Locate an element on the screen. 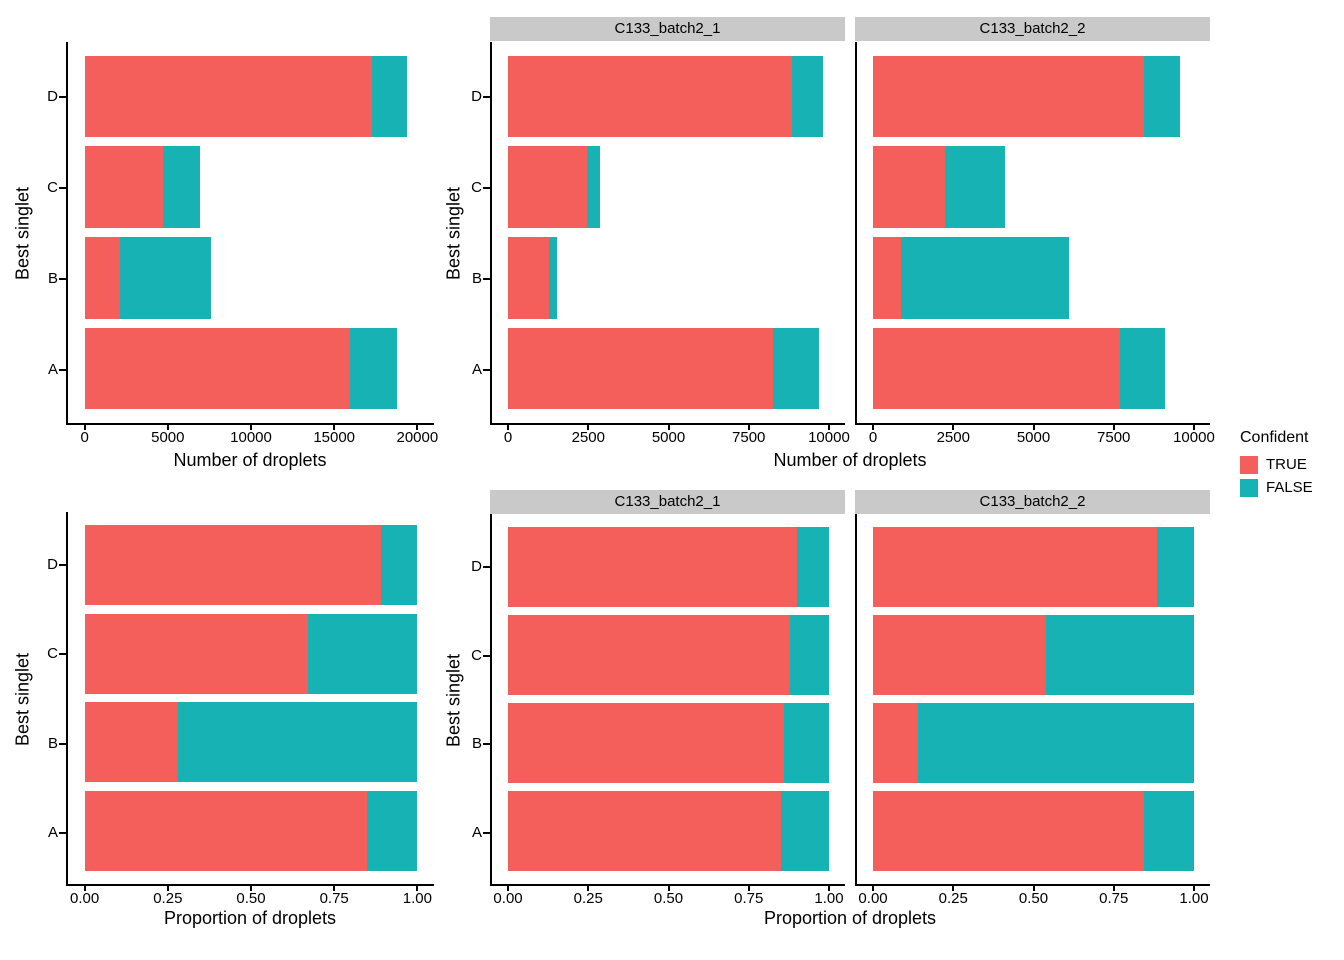  facet-strip: C133_batch2_2 is located at coordinates (1032, 502).